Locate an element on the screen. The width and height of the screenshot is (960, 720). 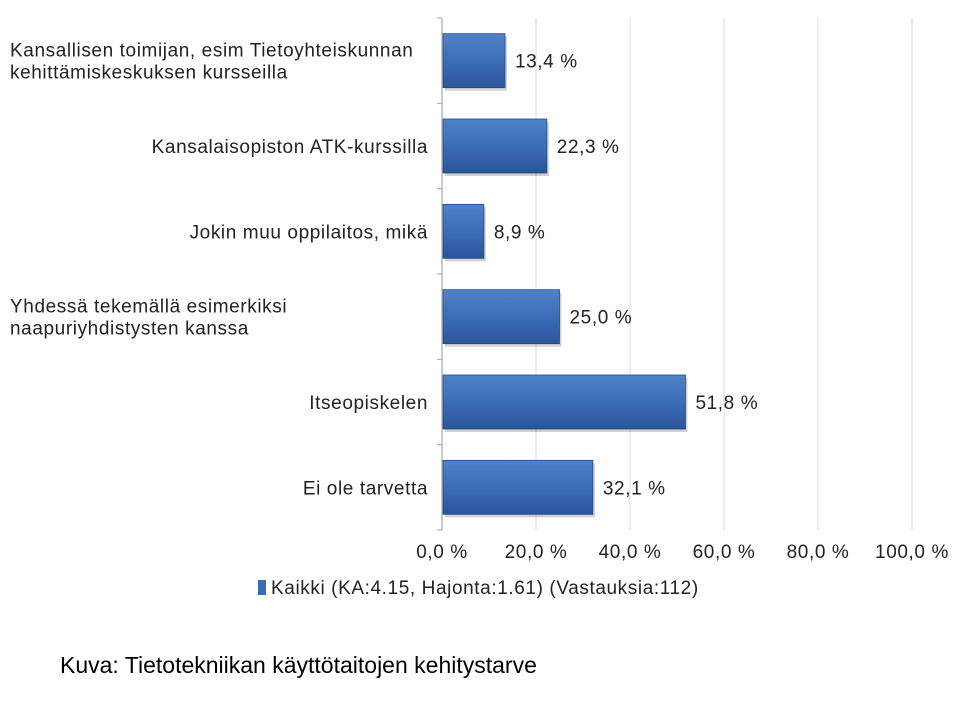
data-label: 32,1 % is located at coordinates (634, 488).